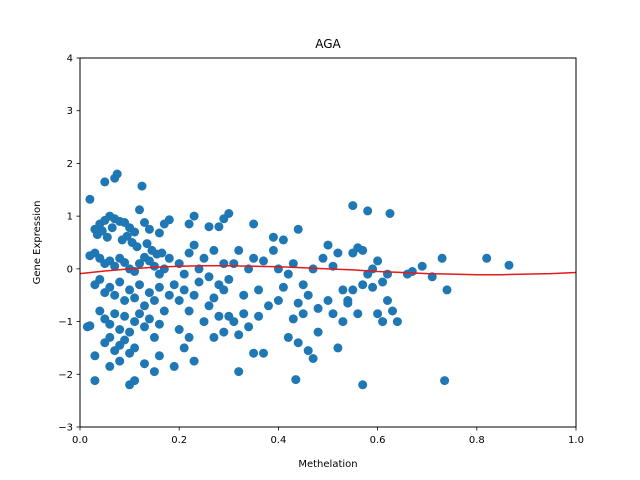 The image size is (640, 480). I want to click on y-tick-label: 1, so click(70, 217).